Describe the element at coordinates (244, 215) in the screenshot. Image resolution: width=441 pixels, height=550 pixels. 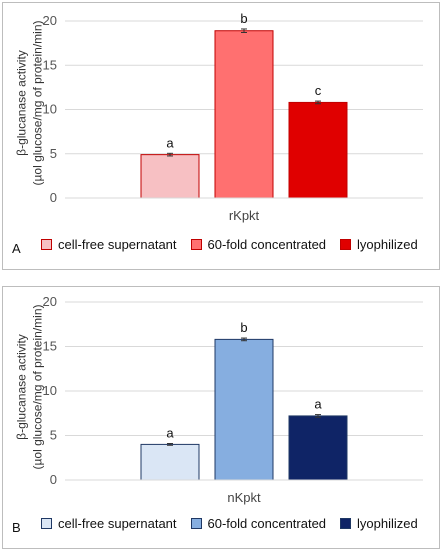
I see `x-category-label: rKpkt` at that location.